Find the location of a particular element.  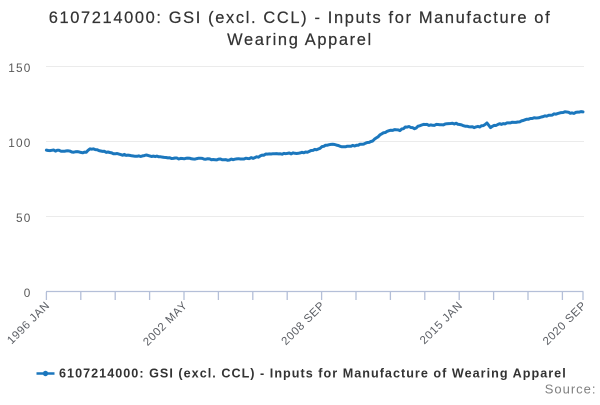

svg-text: 50 is located at coordinates (24, 218).